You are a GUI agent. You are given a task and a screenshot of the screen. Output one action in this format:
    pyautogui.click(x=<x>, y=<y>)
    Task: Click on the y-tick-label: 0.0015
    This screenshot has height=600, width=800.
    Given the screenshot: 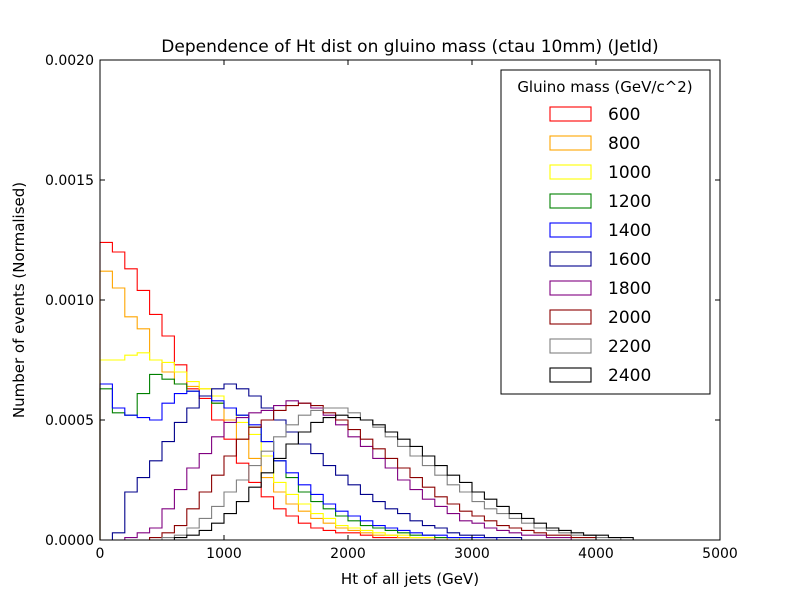 What is the action you would take?
    pyautogui.click(x=69, y=181)
    